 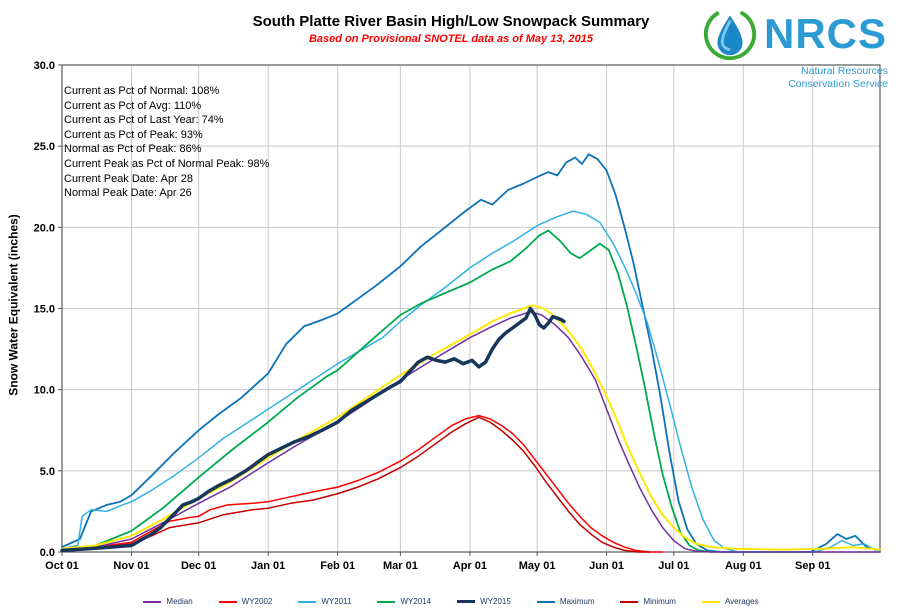 What do you see at coordinates (545, 601) in the screenshot?
I see `legend-swatch-maximum` at bounding box center [545, 601].